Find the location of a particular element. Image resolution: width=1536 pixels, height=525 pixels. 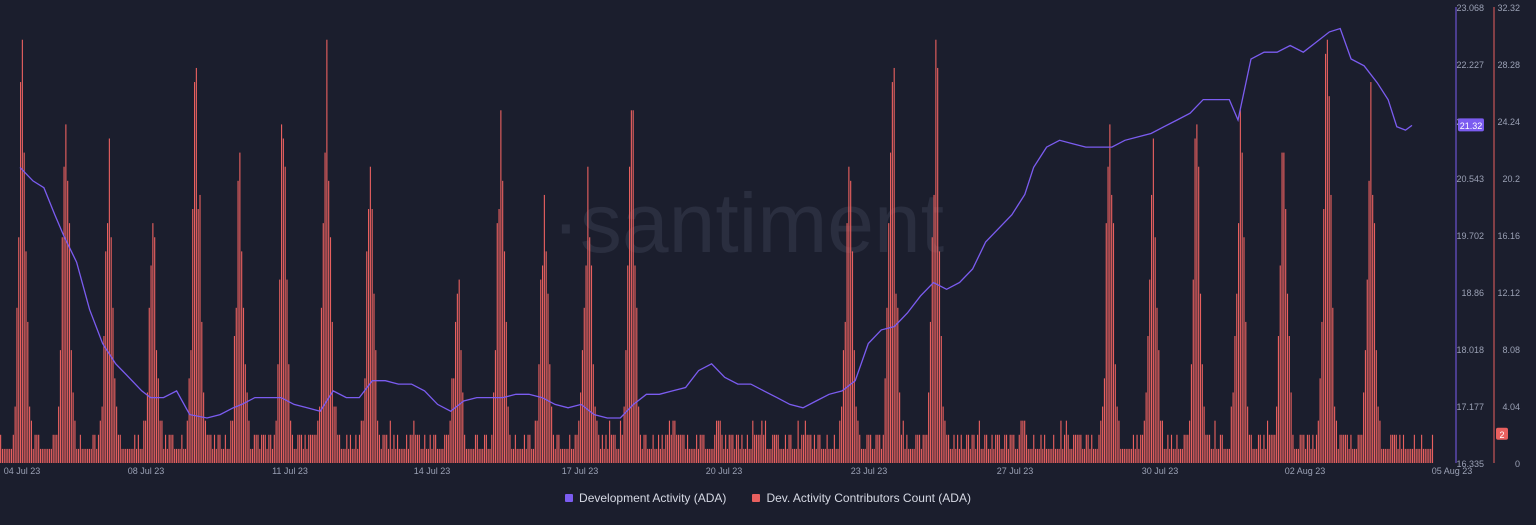

left-axis-tick-label: 19.702 is located at coordinates (1470, 236).